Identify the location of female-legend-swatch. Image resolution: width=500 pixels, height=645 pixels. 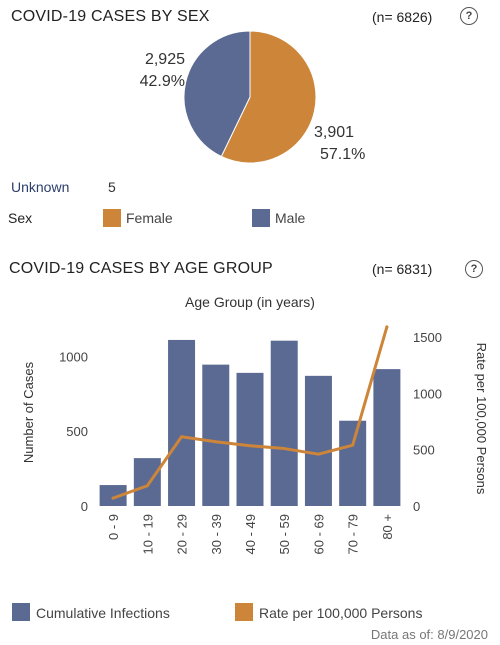
(112, 218).